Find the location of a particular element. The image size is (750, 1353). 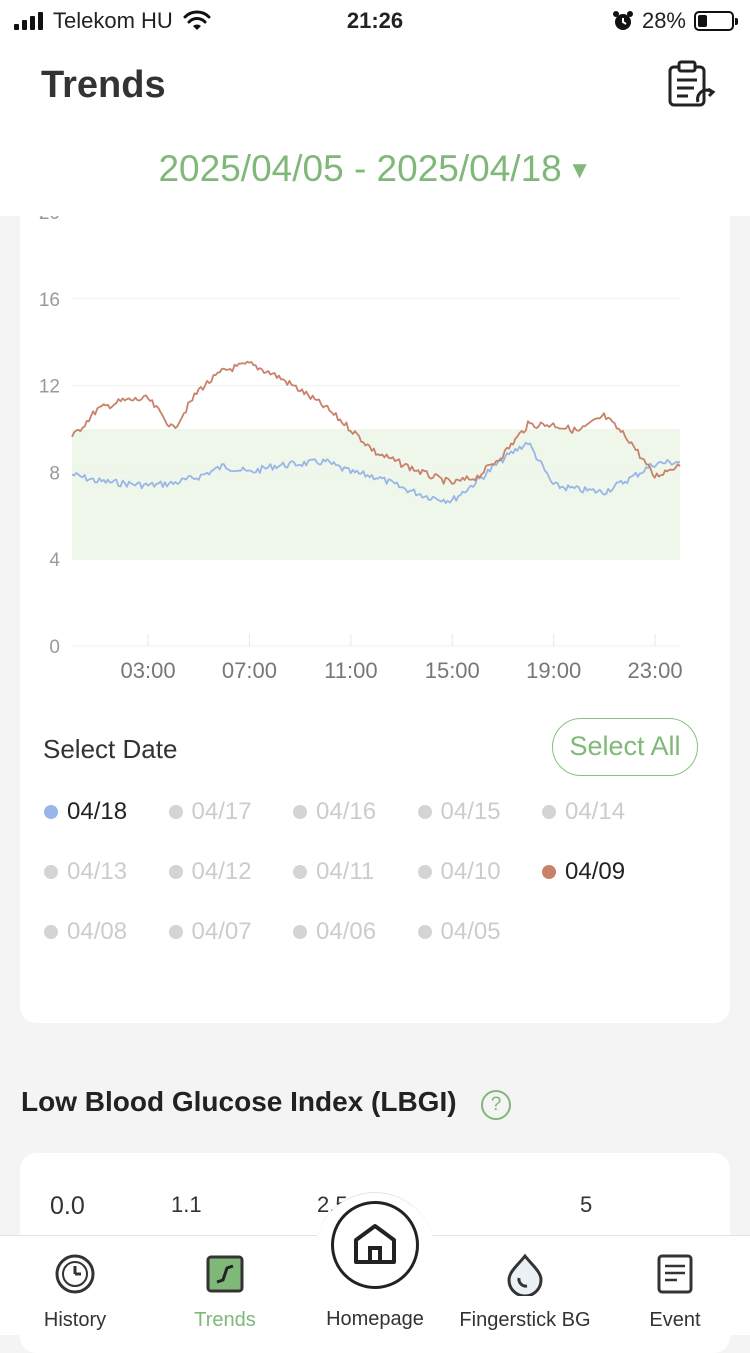

status-bar: Telekom HU 21:26 28% is located at coordinates (375, 22).